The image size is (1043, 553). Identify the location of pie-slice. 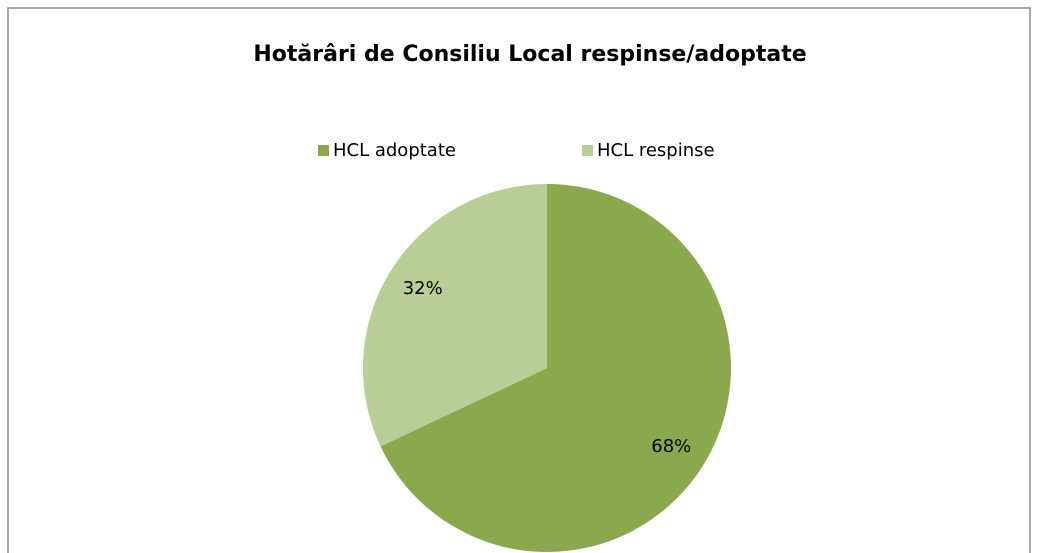
(454, 315).